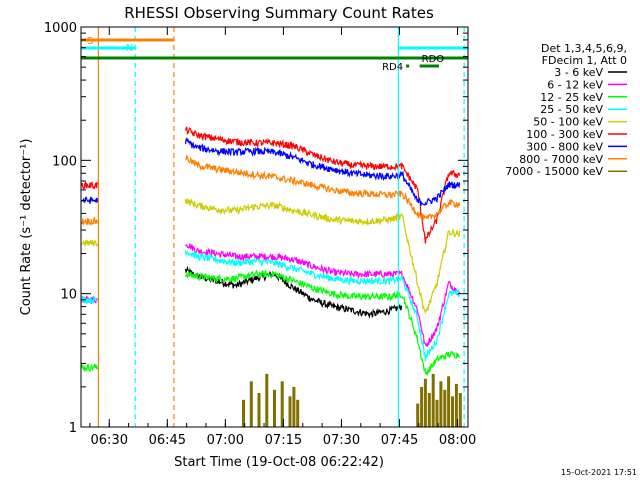  Describe the element at coordinates (564, 146) in the screenshot. I see `legend-label-7: 300 - 800 keV` at that location.